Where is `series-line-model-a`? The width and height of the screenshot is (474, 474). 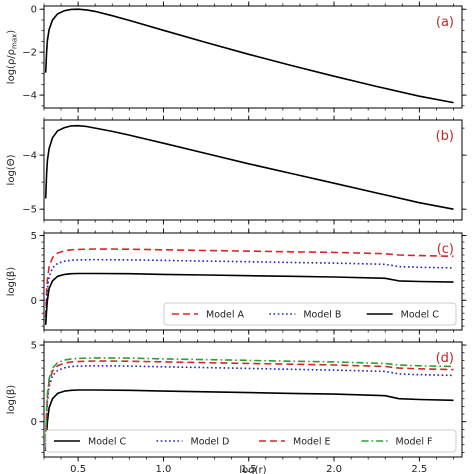
series-line-model-a is located at coordinates (249, 283).